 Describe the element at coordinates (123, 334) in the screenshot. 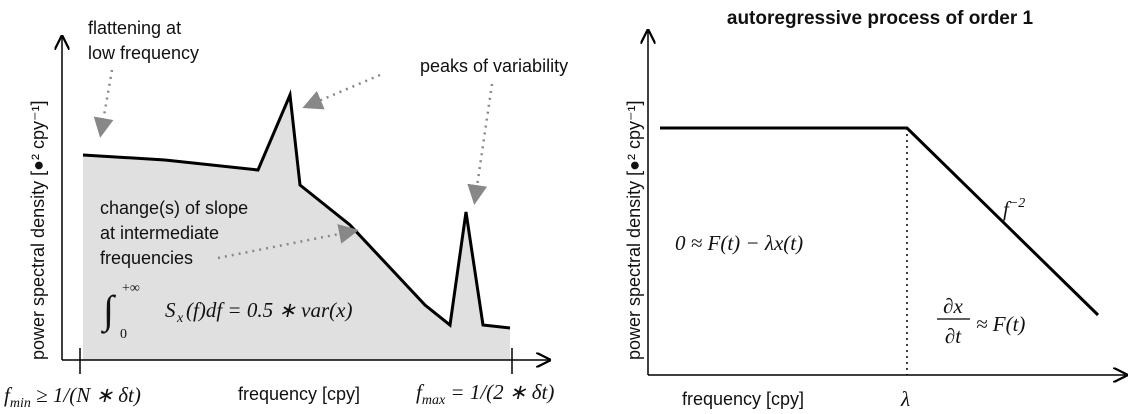

I see `integral-lower: 0` at that location.